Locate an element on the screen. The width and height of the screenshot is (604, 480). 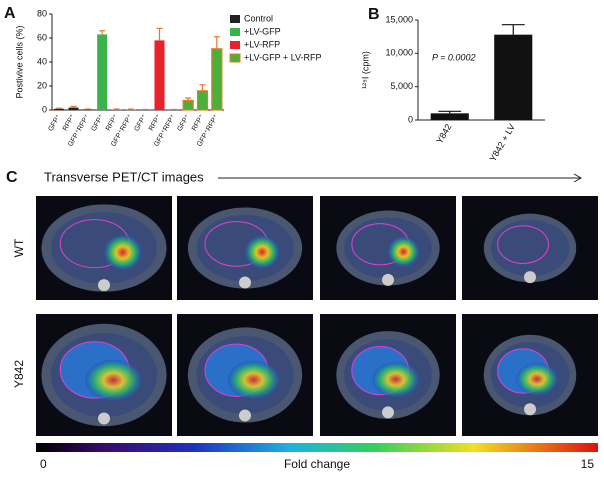
row-label: Y842 is located at coordinates (19, 374).